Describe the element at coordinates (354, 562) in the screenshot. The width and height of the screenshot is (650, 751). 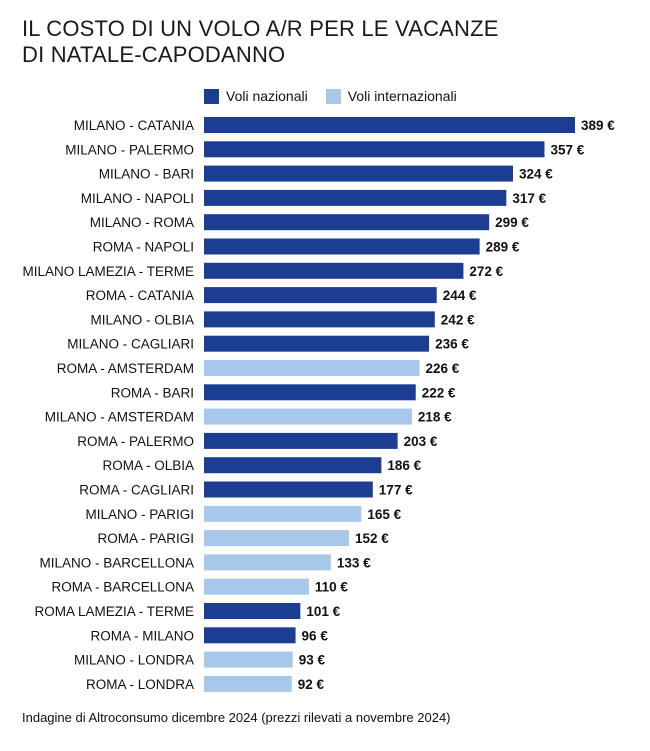
I see `value-label: 133 €` at that location.